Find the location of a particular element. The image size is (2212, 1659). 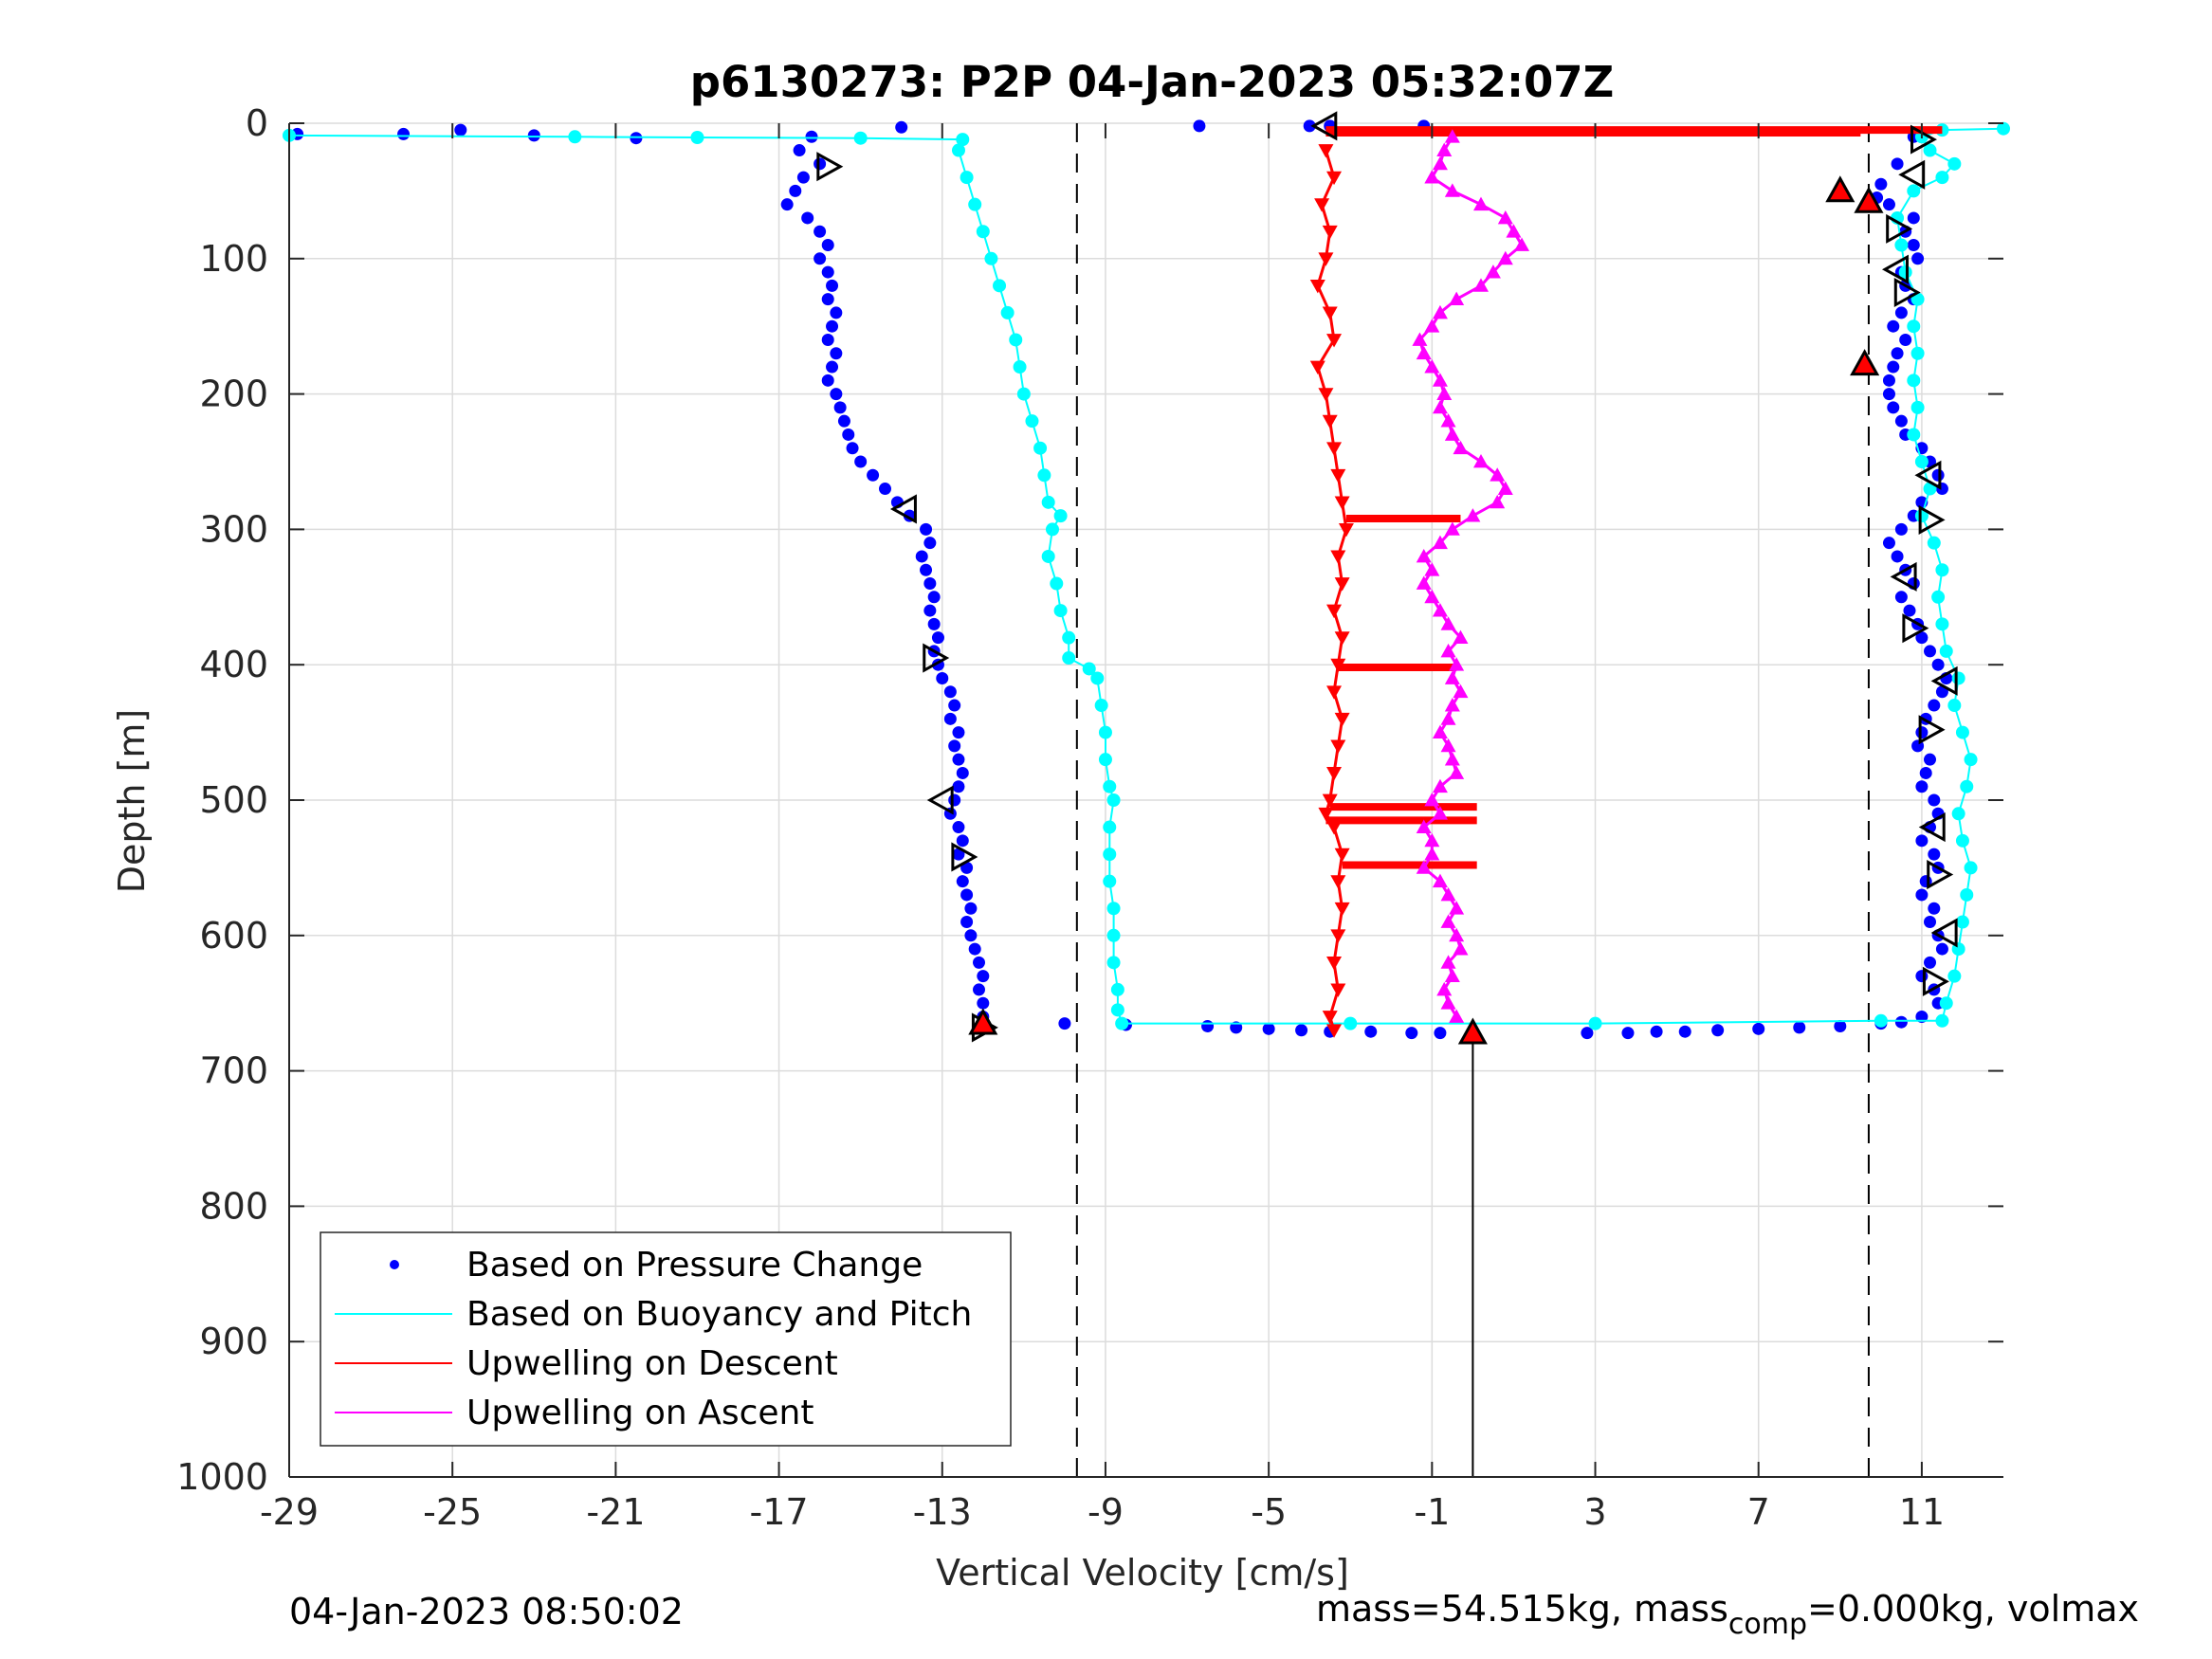

mass-text-part1: mass=54.515kg, mass is located at coordinates (1522, 1609).